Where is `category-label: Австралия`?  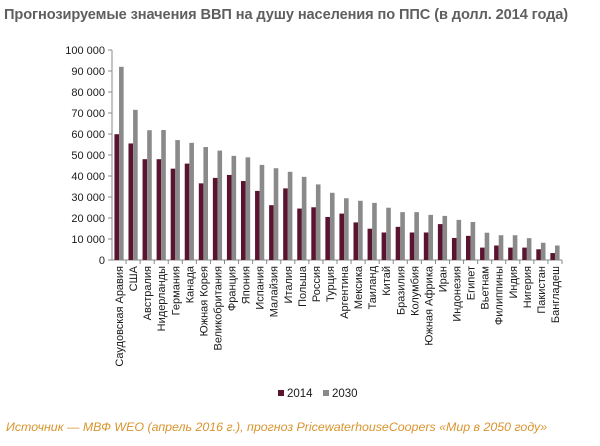 category-label: Австралия is located at coordinates (148, 293).